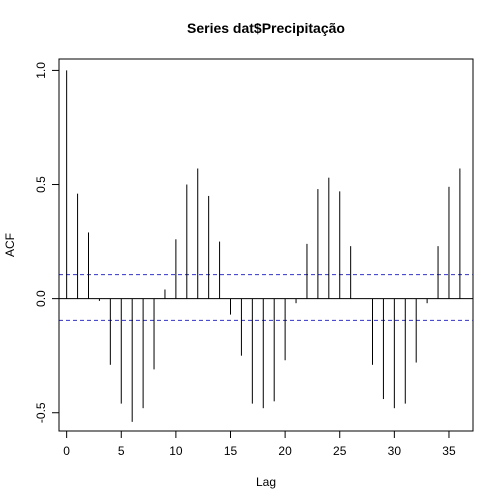  What do you see at coordinates (66, 451) in the screenshot?
I see `x-tick-label: 0` at bounding box center [66, 451].